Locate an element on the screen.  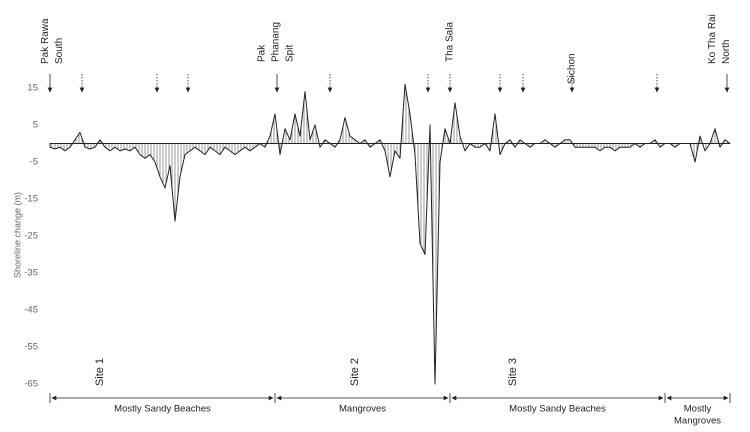
zone-label: Mostly is located at coordinates (698, 409).